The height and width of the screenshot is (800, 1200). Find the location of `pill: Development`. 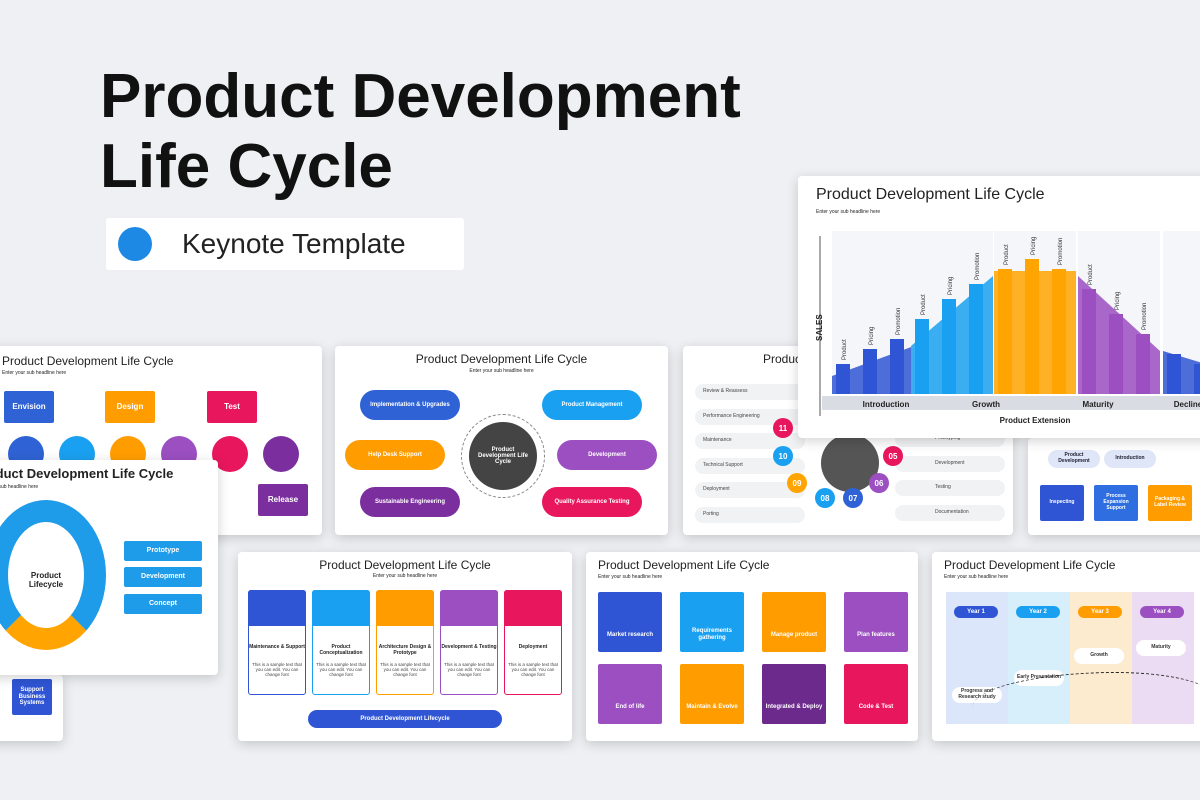

pill: Development is located at coordinates (607, 455).